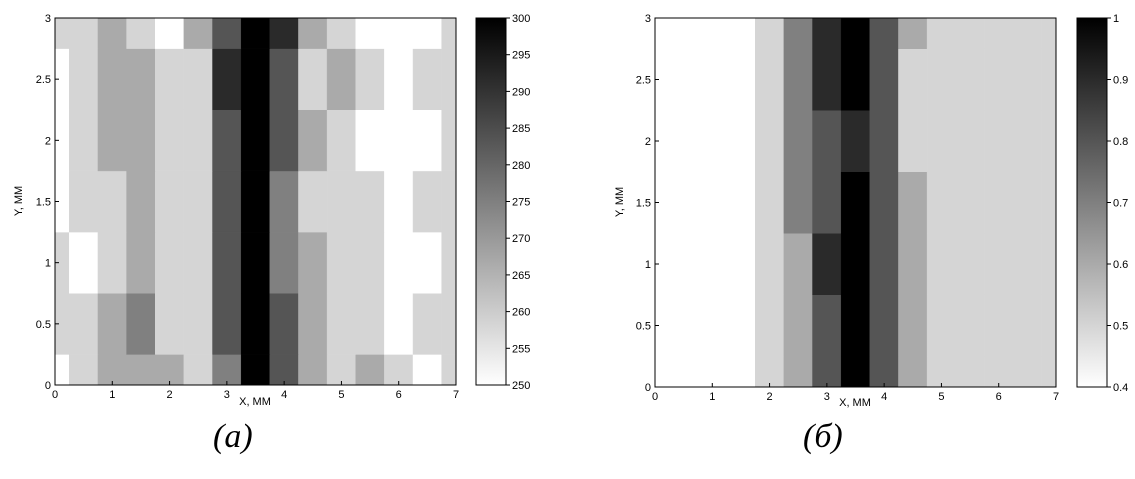  What do you see at coordinates (255, 402) in the screenshot?
I see `x-axis-label-a: X, MM` at bounding box center [255, 402].